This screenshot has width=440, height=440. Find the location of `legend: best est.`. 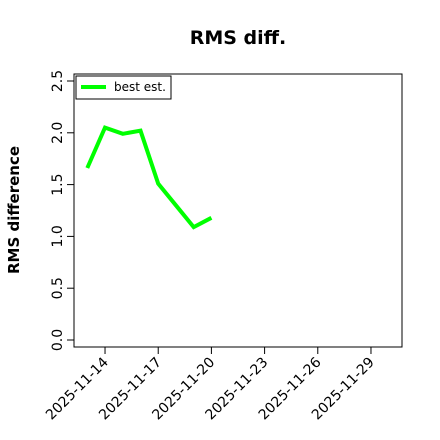

legend: best est. is located at coordinates (123, 87).